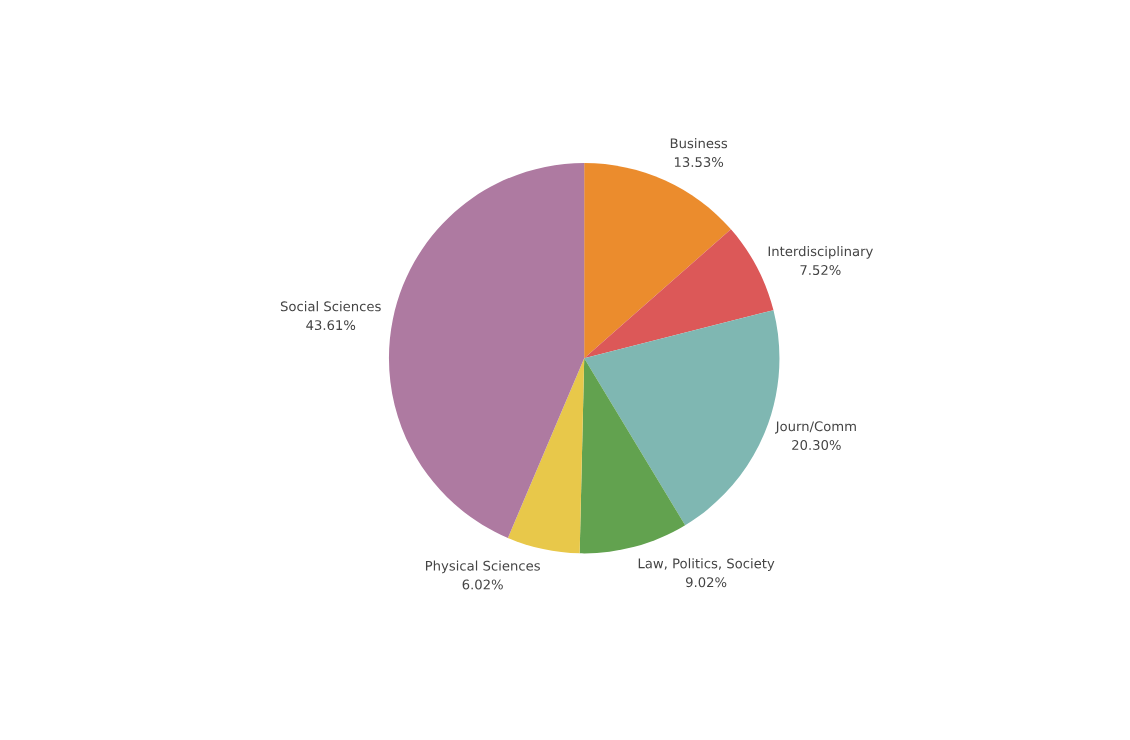 Image resolution: width=1130 pixels, height=740 pixels. Describe the element at coordinates (699, 143) in the screenshot. I see `slice-label: Business` at that location.